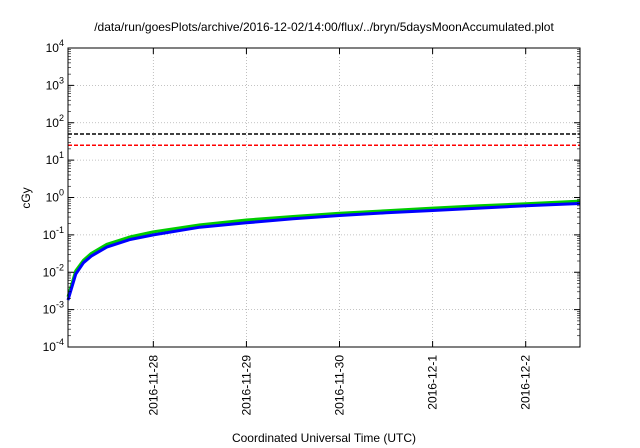  Describe the element at coordinates (55, 83) in the screenshot. I see `y-tick-label: 10³` at that location.